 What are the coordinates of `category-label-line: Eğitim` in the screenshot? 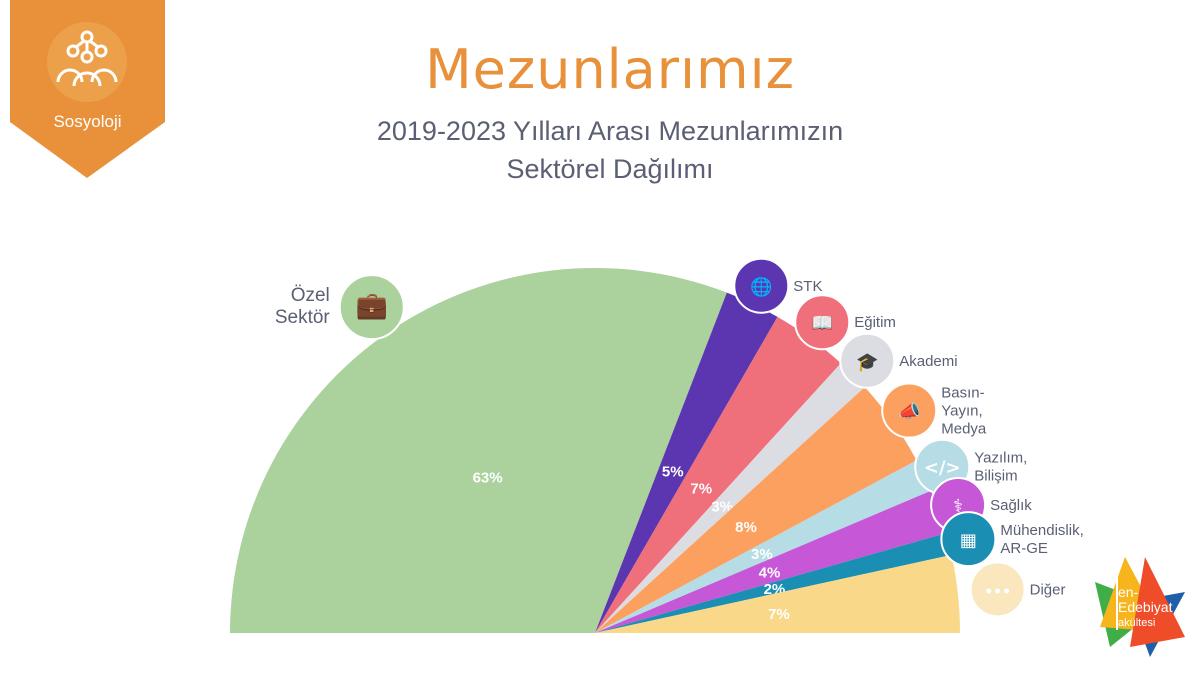 It's located at (875, 322).